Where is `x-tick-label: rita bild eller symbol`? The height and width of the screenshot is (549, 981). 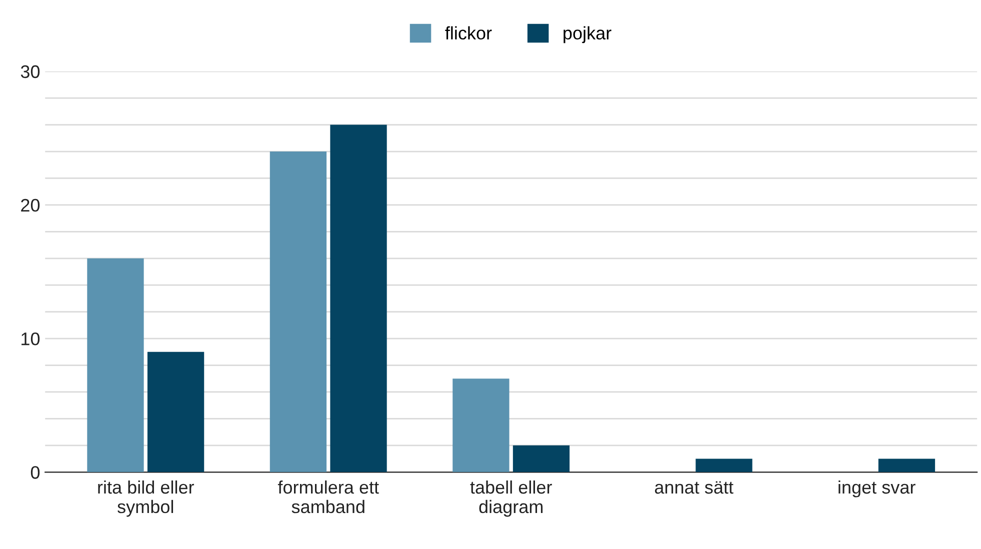 x-tick-label: rita bild eller symbol is located at coordinates (146, 498).